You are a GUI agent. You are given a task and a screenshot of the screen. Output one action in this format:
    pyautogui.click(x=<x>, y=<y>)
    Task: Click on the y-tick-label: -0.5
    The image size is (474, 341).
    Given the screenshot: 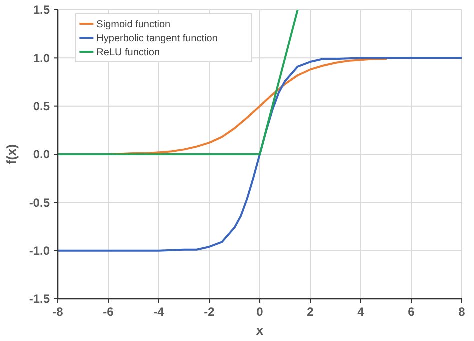 What is the action you would take?
    pyautogui.click(x=39, y=203)
    